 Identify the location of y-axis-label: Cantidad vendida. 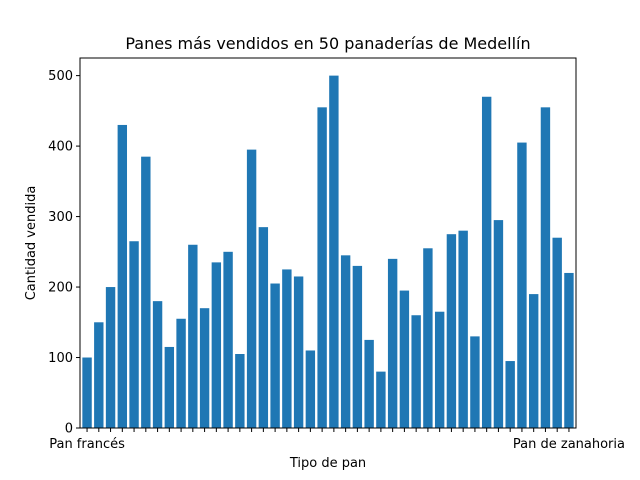
(31, 243).